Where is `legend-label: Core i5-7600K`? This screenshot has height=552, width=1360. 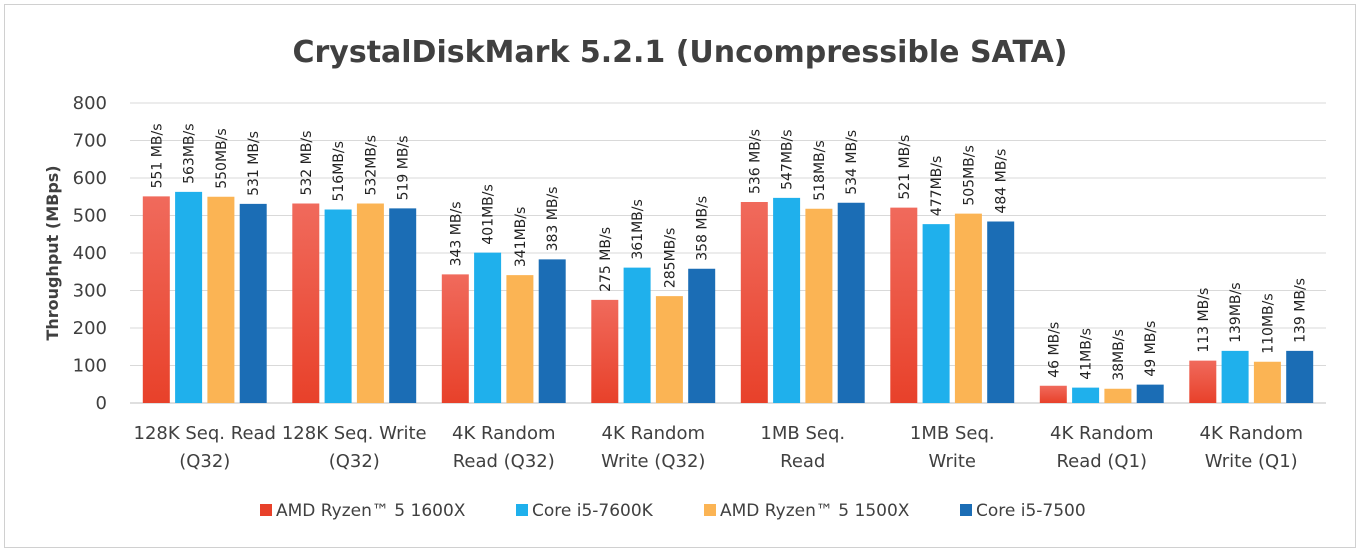
legend-label: Core i5-7600K is located at coordinates (593, 511).